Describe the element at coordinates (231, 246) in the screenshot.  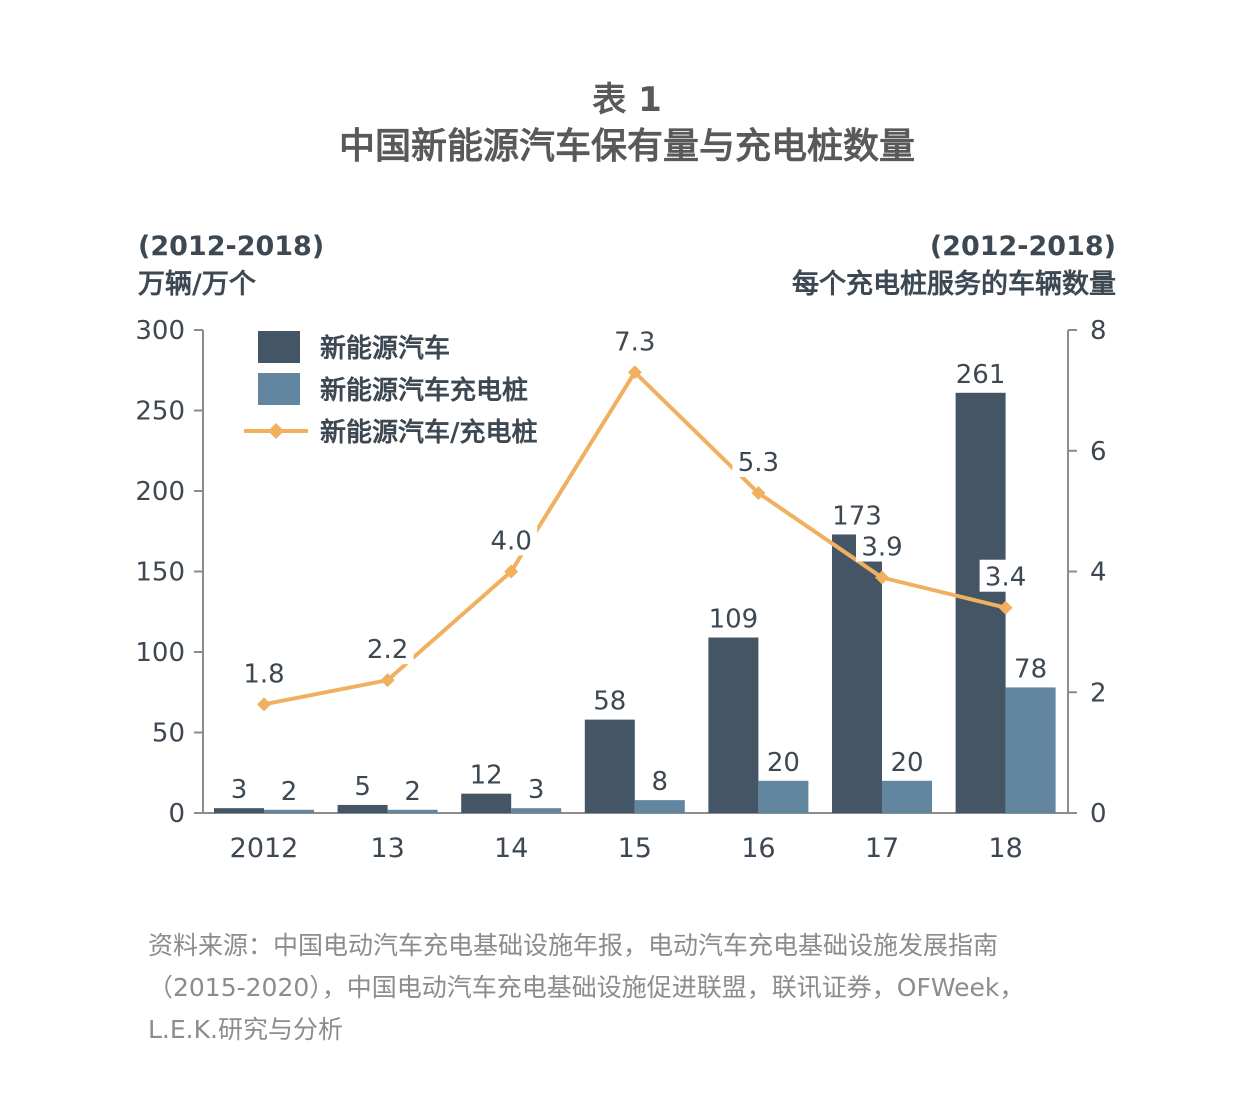
I see `left-axis-caption-years: (2012-2018)` at that location.